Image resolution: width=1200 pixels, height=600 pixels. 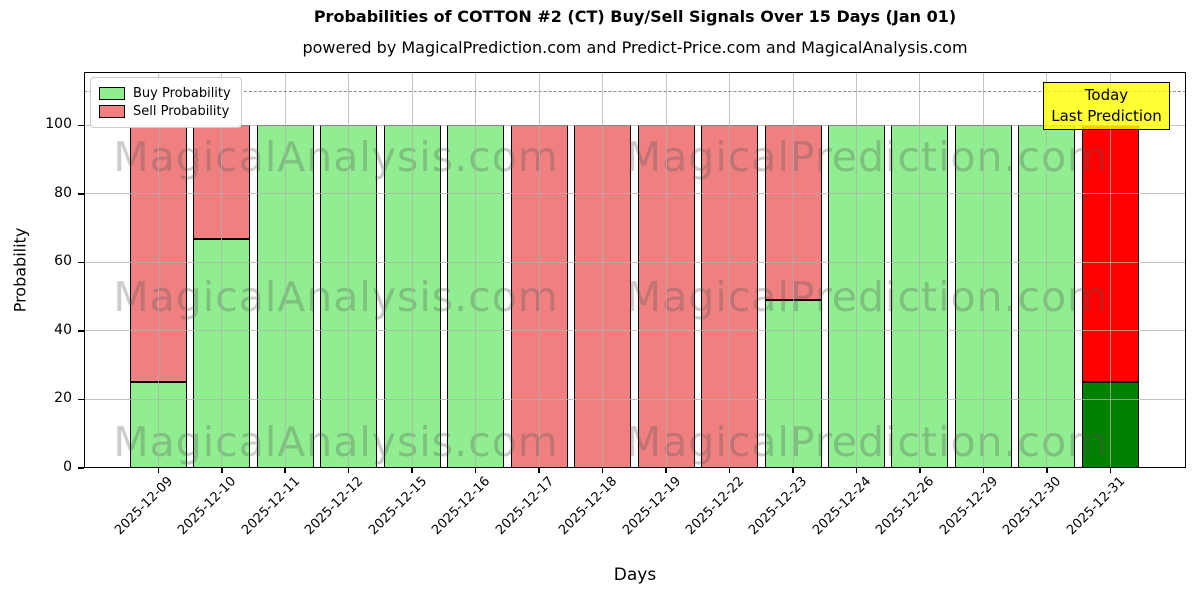 I want to click on x-tick-label: 2025-12-30, so click(x=1032, y=506).